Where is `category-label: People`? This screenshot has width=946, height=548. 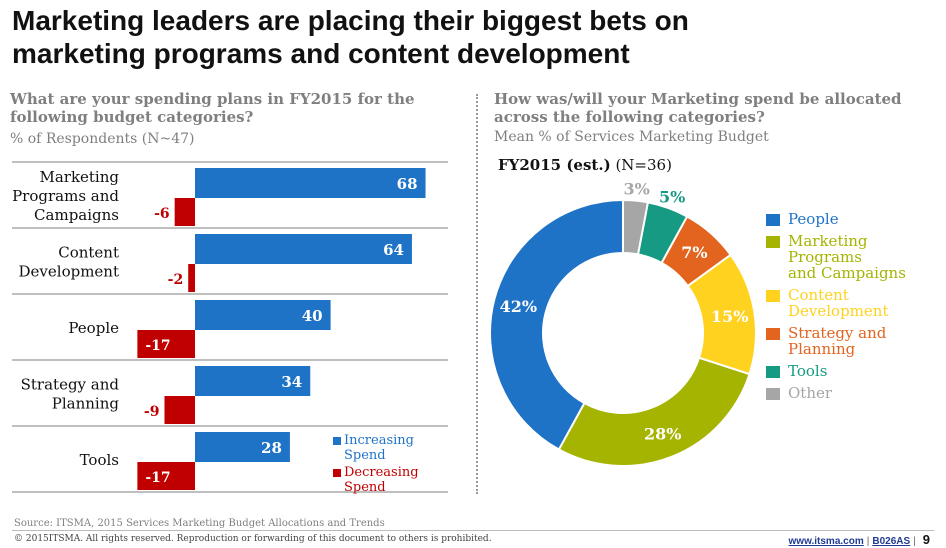
category-label: People is located at coordinates (93, 328).